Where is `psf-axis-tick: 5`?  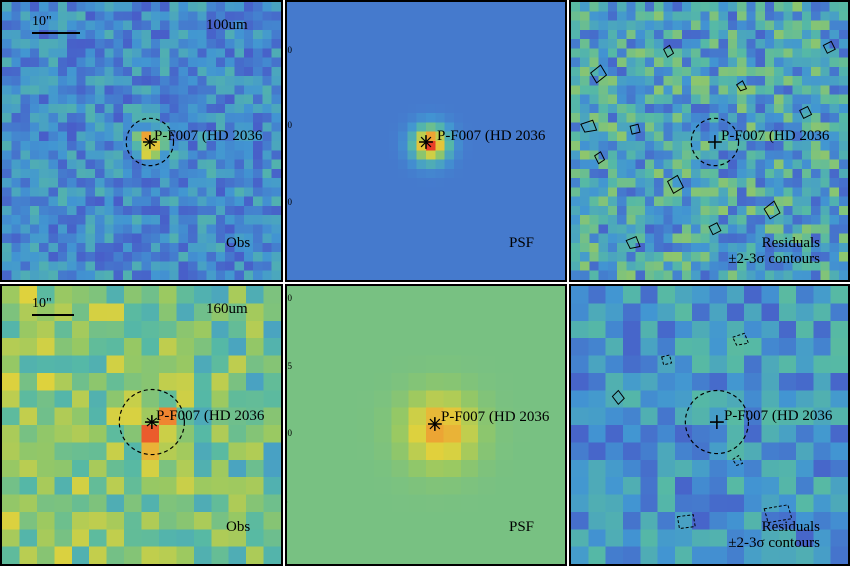 psf-axis-tick: 5 is located at coordinates (287, 501).